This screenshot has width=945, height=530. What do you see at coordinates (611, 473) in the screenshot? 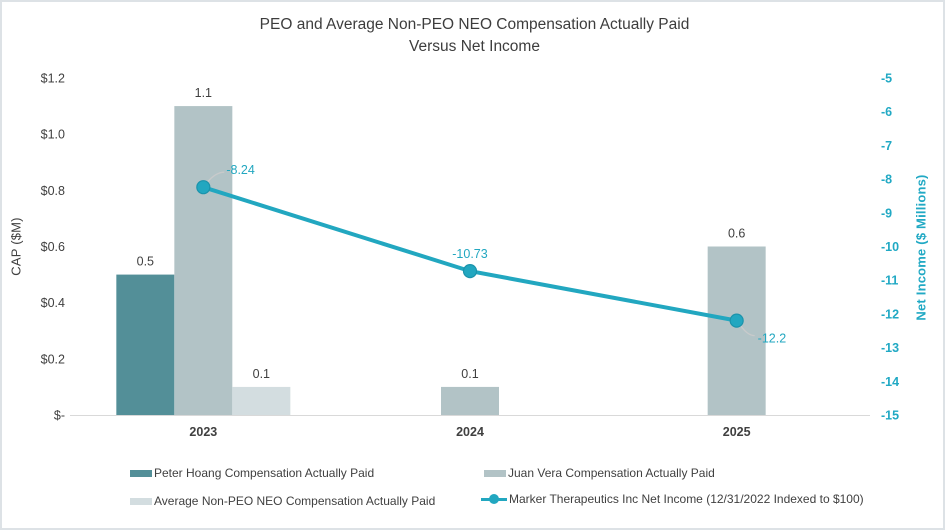
I see `legend-label: Juan Vera Compensation Actually Paid` at bounding box center [611, 473].